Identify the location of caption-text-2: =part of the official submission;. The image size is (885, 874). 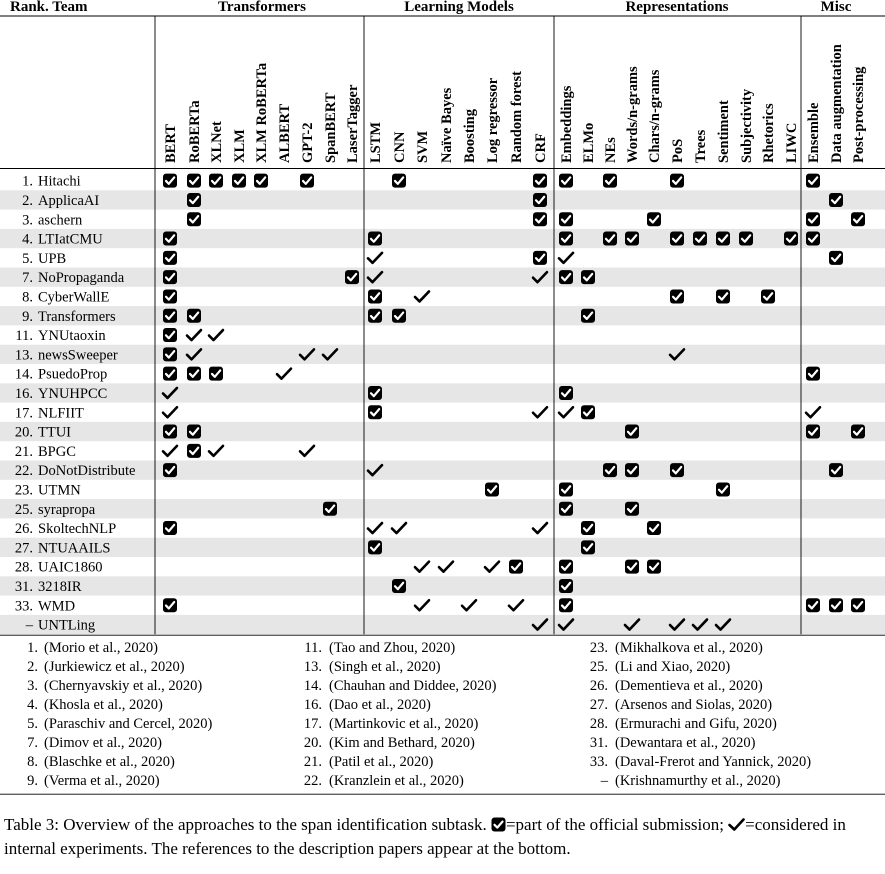
(617, 824).